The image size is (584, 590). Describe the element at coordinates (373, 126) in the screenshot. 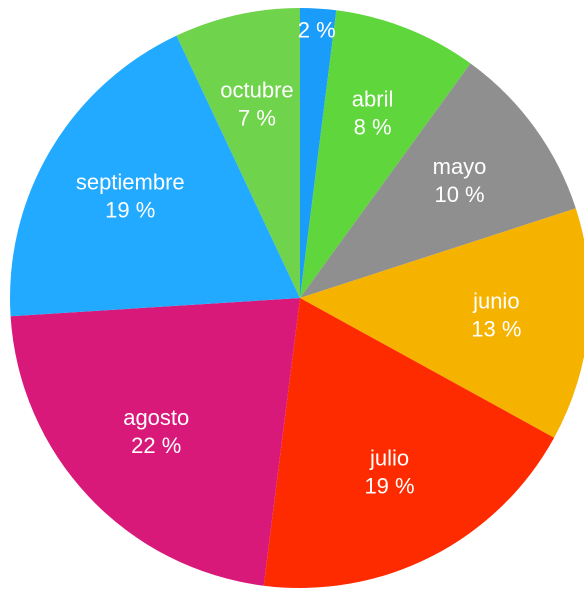

I see `slice-value-label: 8 %` at that location.